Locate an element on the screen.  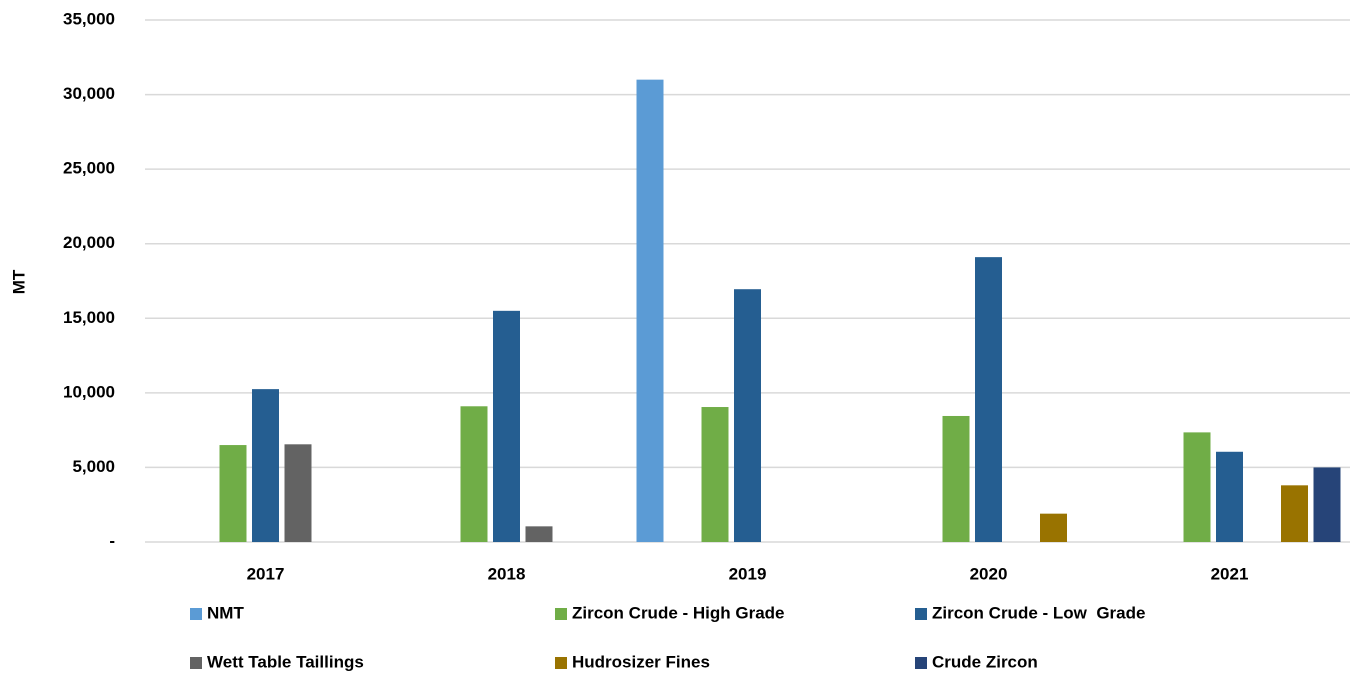
x-tick-label: 2018 is located at coordinates (507, 573).